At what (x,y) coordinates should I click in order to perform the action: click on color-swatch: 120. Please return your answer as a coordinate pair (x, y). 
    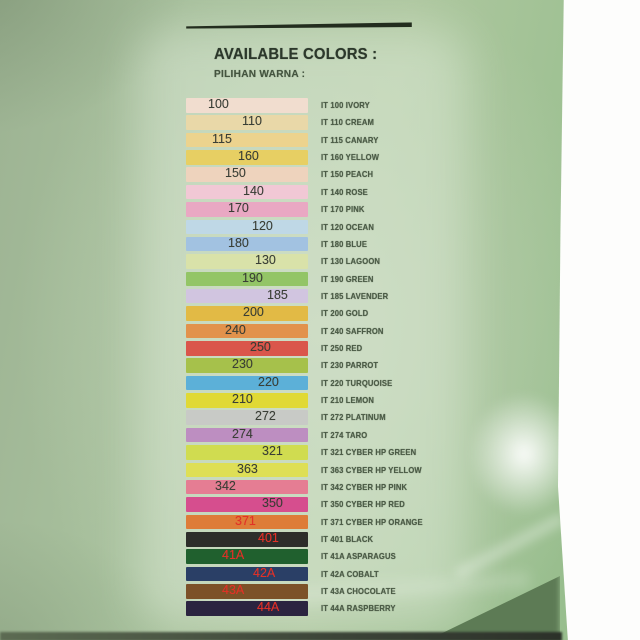
    Looking at the image, I should click on (247, 226).